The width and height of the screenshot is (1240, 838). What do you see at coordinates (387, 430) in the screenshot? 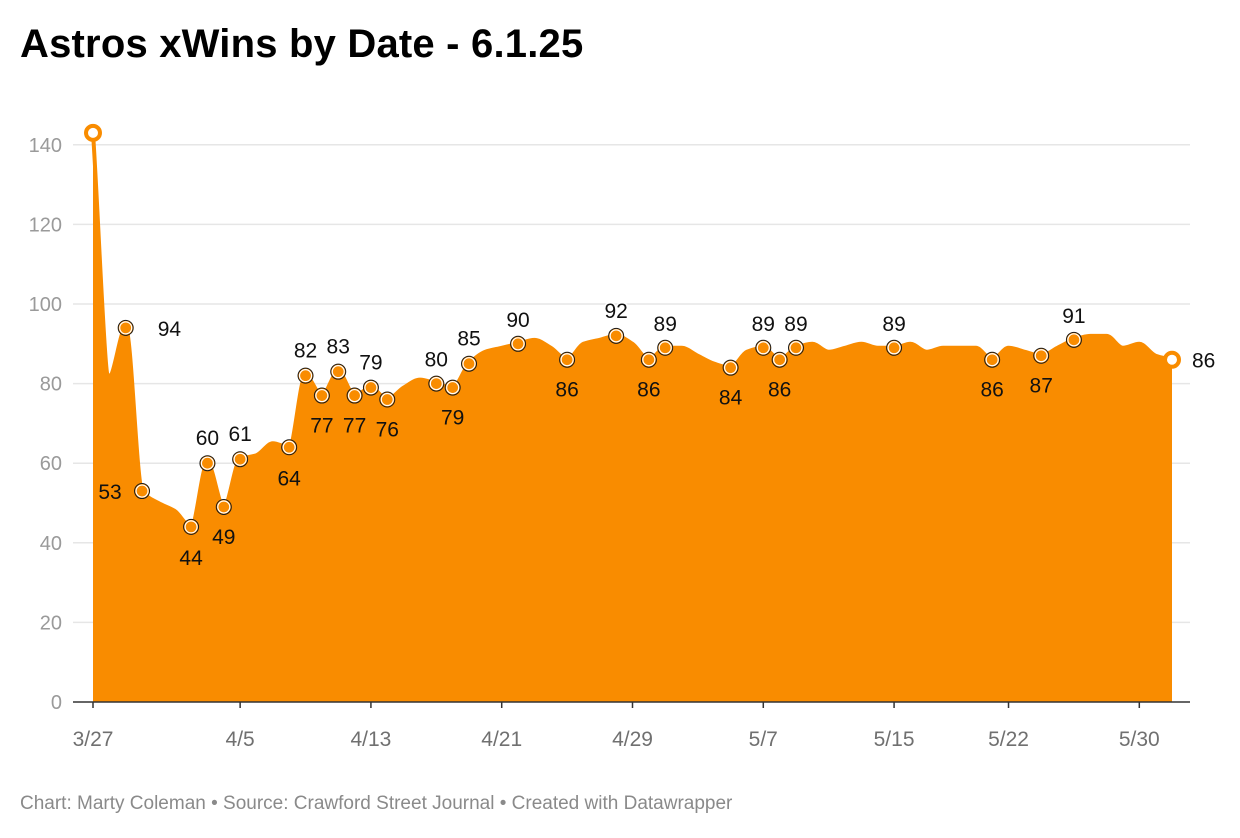
I see `data-label-2025-04-14: 76` at bounding box center [387, 430].